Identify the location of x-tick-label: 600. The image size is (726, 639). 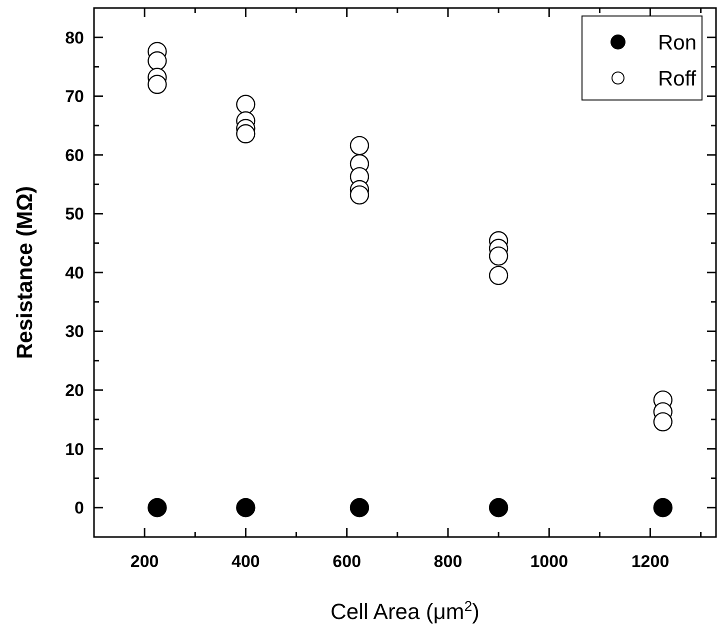
(347, 561).